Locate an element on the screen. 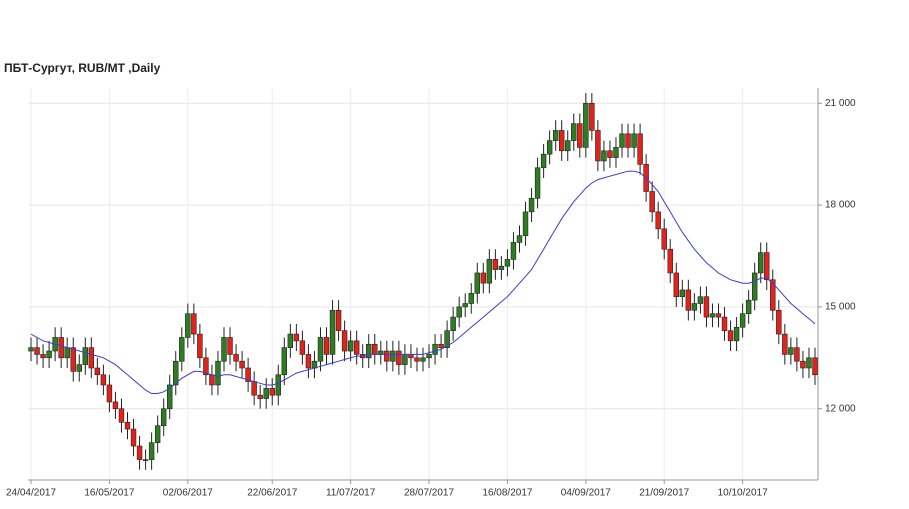 Image resolution: width=909 pixels, height=509 pixels. y-tick-label: 21 000 is located at coordinates (840, 103).